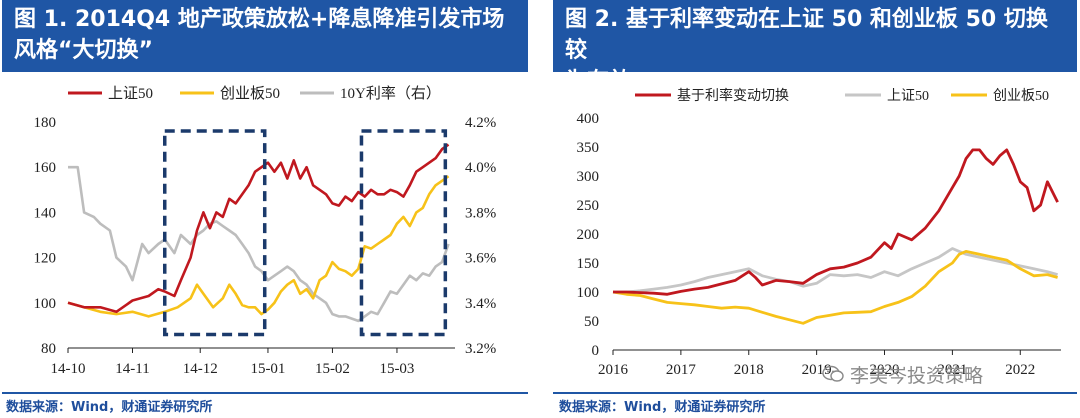 This screenshot has height=418, width=1080. What do you see at coordinates (596, 351) in the screenshot?
I see `y2-tick-0: 0` at bounding box center [596, 351].